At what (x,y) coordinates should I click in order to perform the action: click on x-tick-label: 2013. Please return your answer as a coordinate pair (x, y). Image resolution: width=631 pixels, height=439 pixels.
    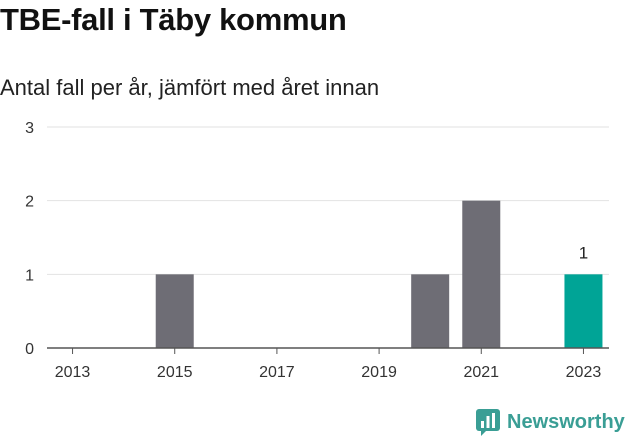
    Looking at the image, I should click on (73, 372).